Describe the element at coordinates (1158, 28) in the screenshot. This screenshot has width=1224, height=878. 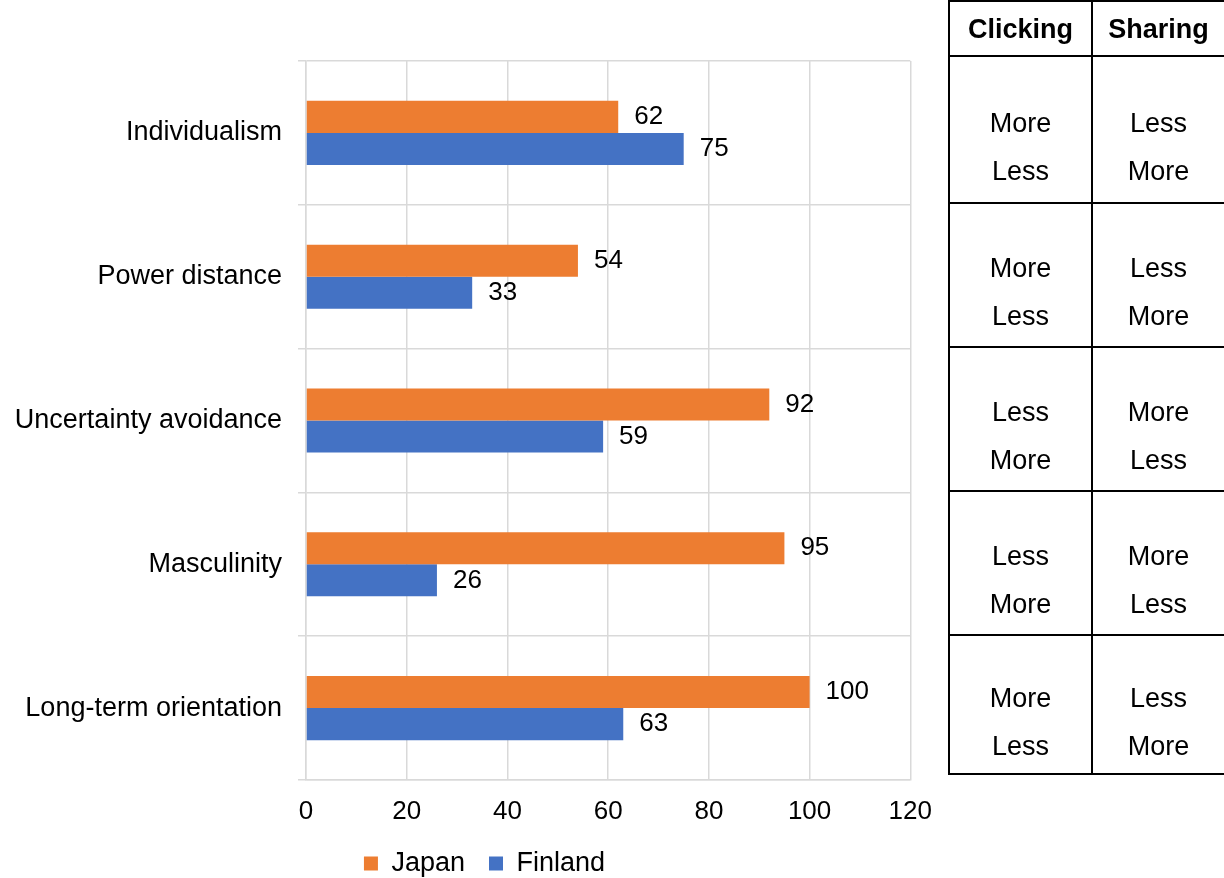
I see `category-label: Sharing` at that location.